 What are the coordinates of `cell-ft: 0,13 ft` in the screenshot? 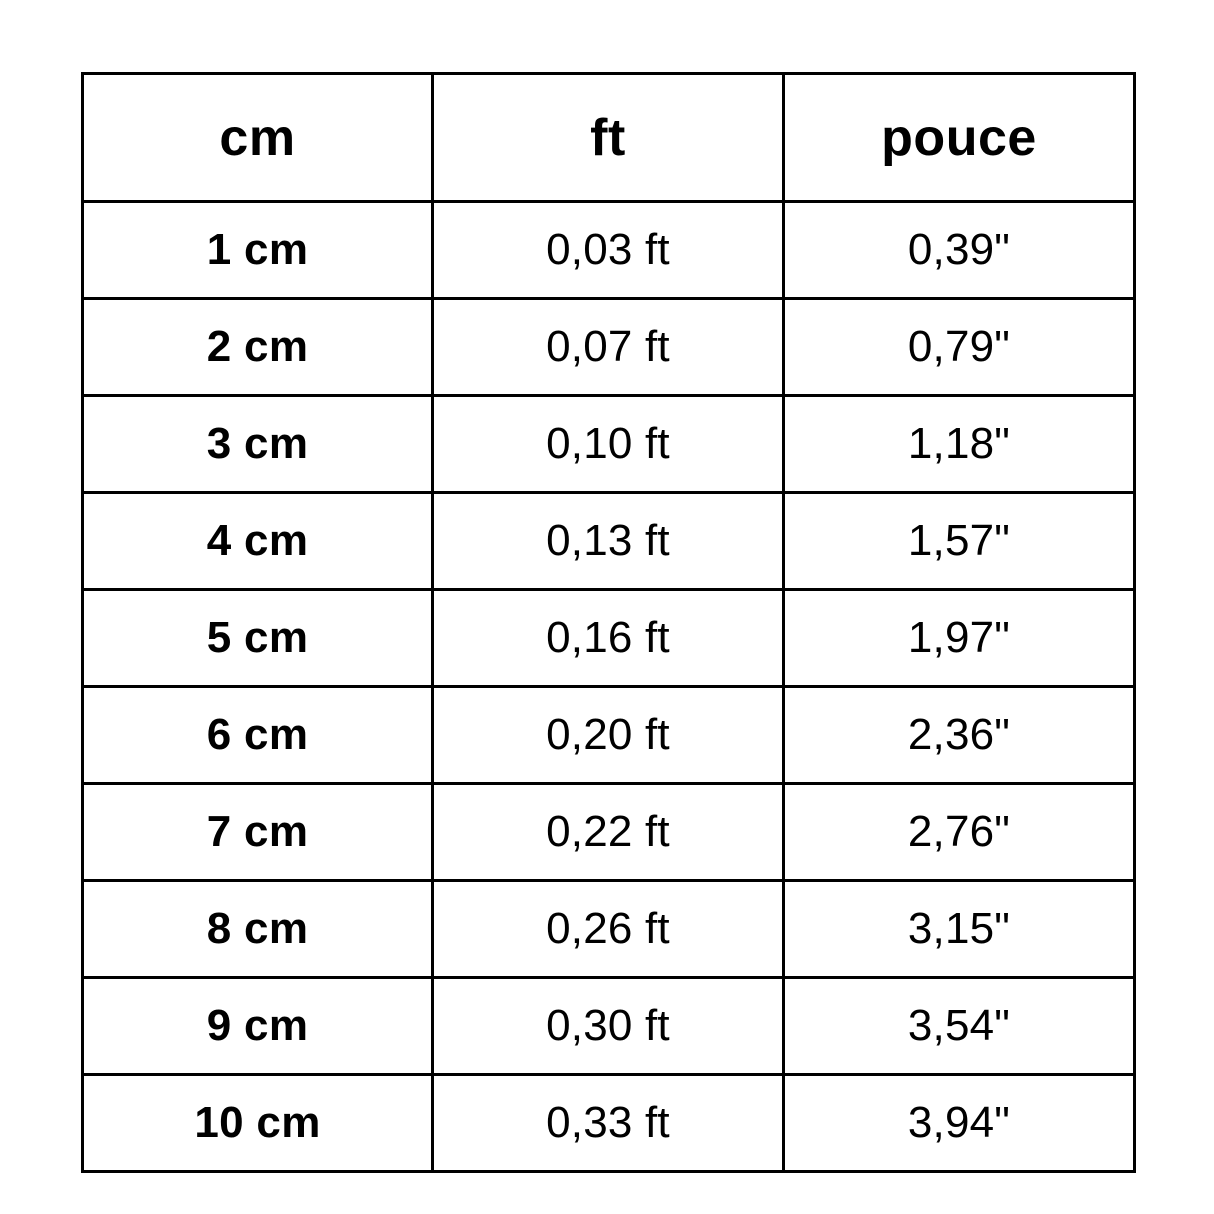 It's located at (608, 541).